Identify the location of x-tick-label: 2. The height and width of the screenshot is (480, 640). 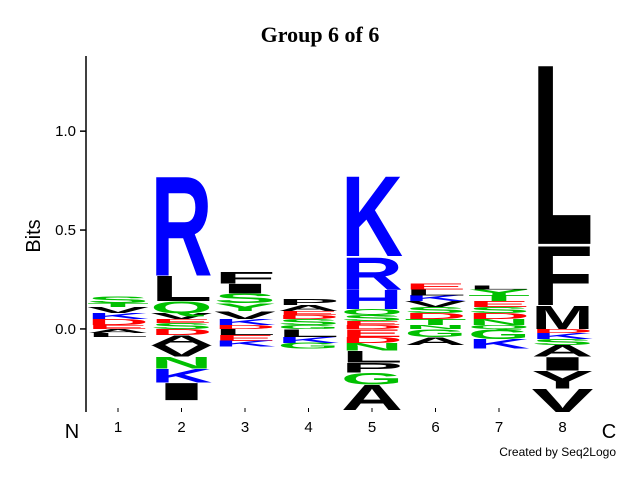
(181, 427).